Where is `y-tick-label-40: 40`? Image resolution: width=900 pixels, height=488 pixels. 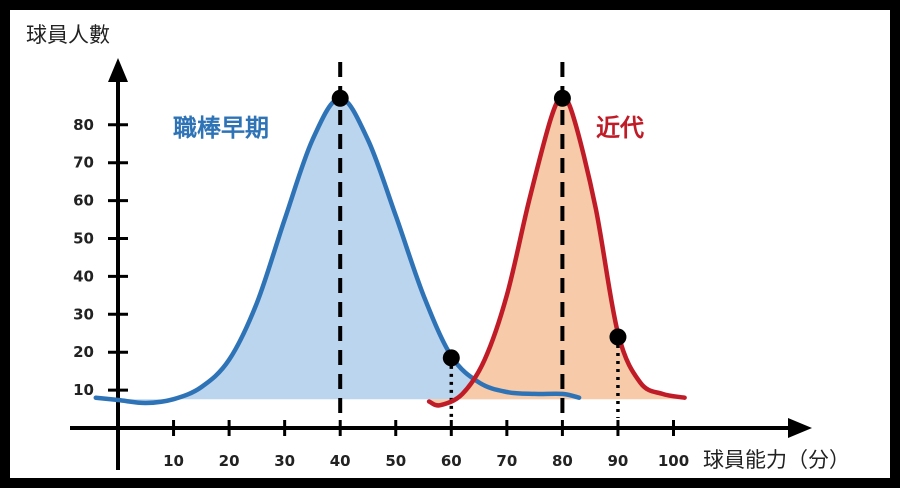 y-tick-label-40: 40 is located at coordinates (83, 276).